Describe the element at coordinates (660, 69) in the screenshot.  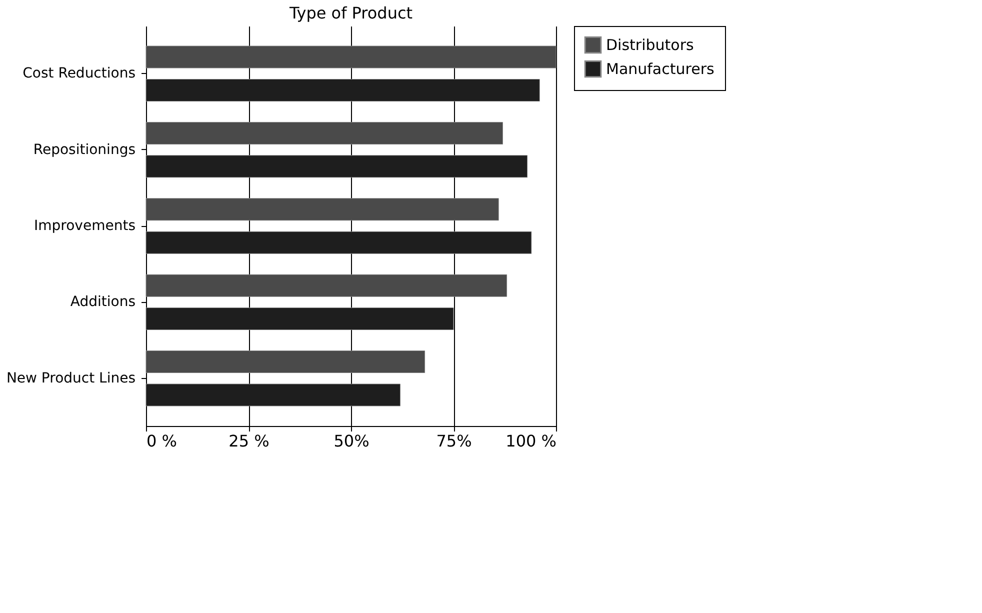
I see `legend-label: Manufacturers` at that location.